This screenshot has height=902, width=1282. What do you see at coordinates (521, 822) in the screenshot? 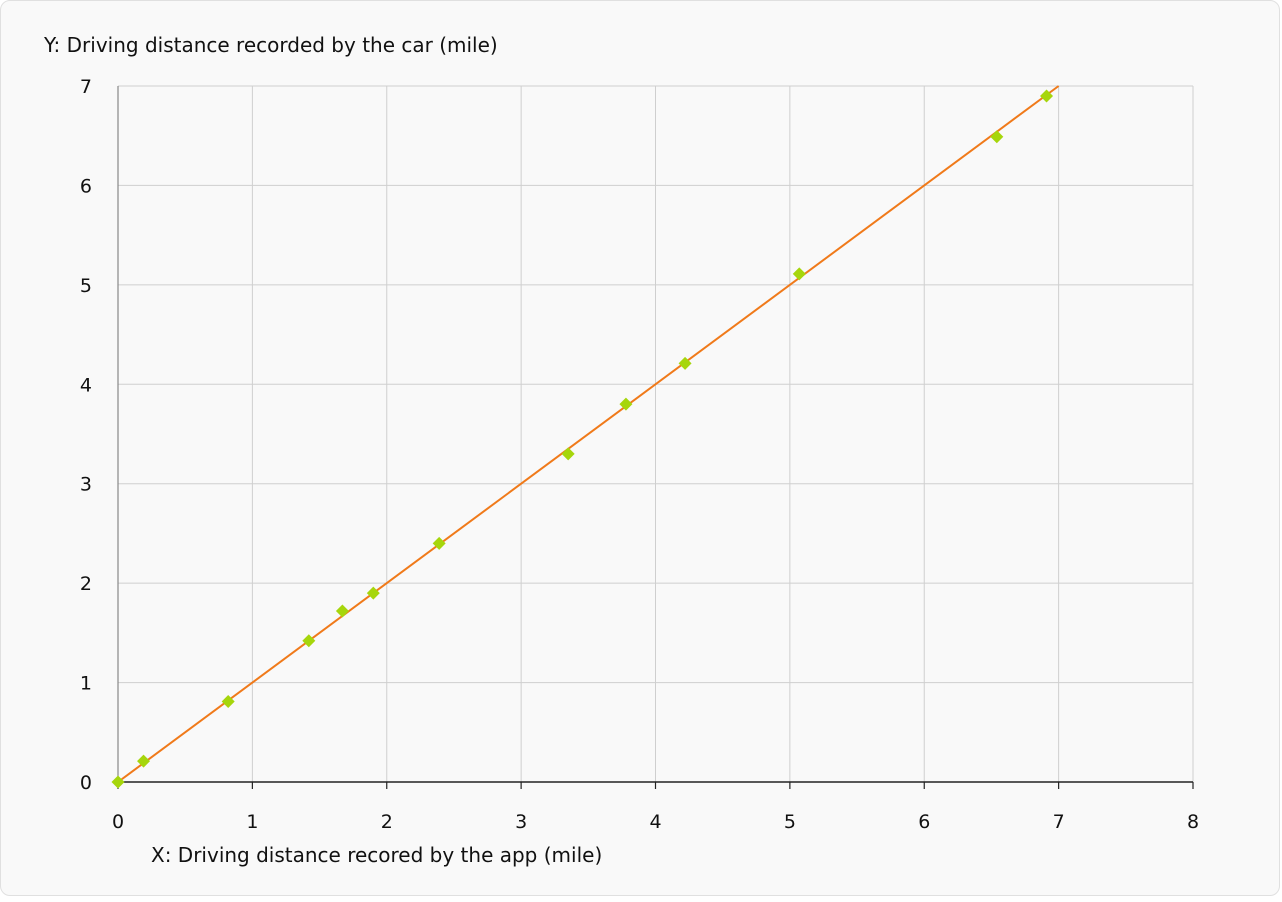
I see `x-tick-label: 3` at bounding box center [521, 822].